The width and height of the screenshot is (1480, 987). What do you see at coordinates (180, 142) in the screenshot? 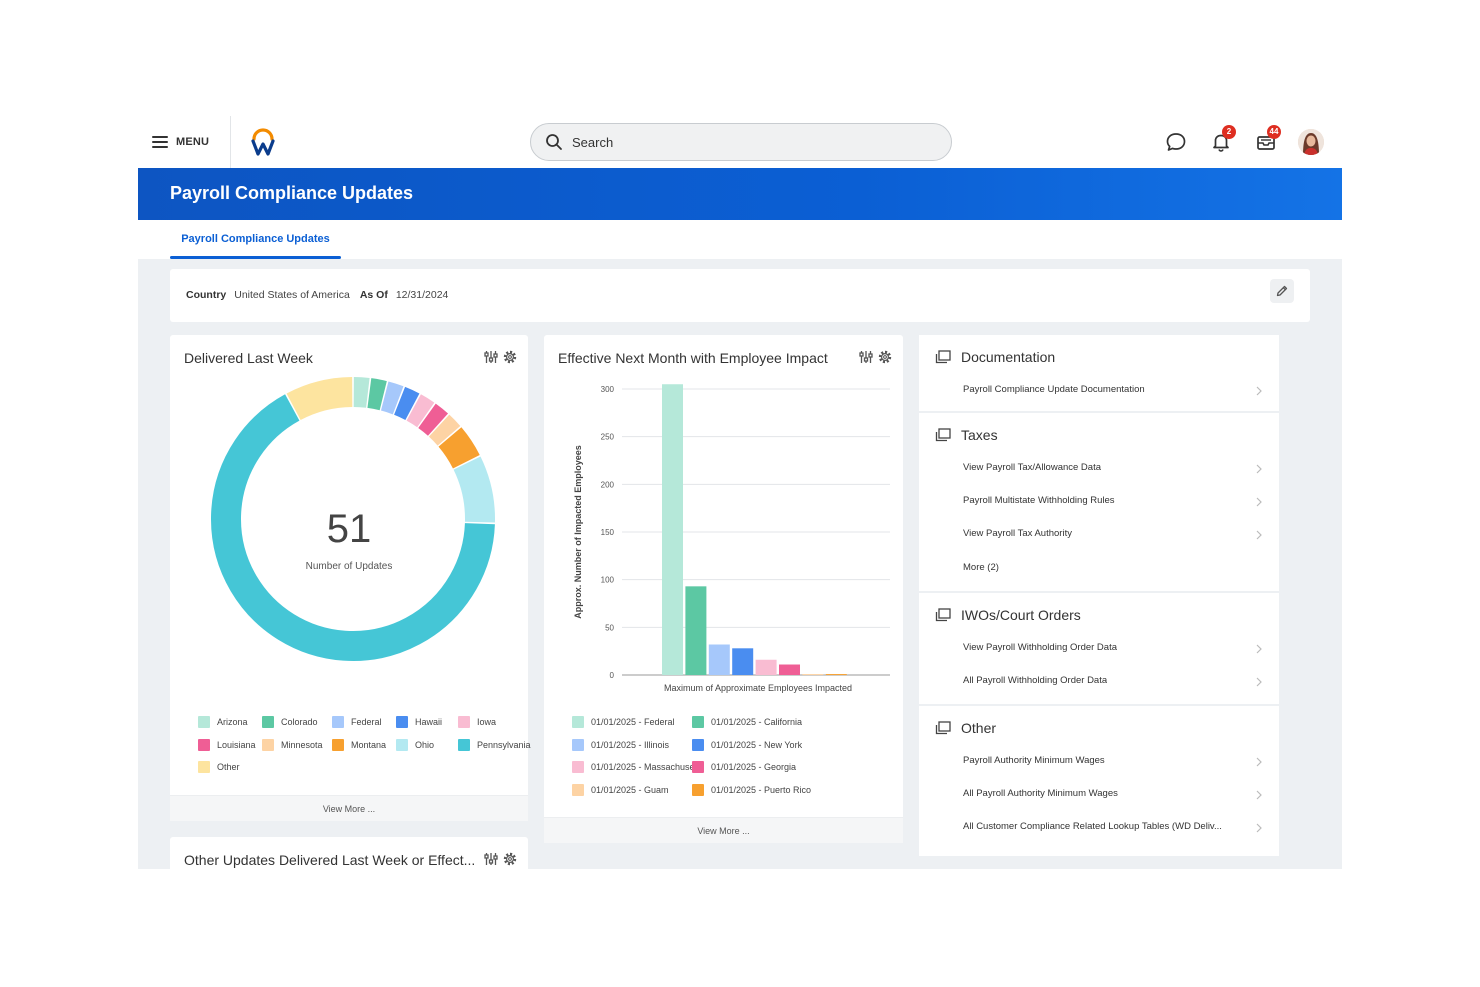
I see `menu-button: MENU` at bounding box center [180, 142].